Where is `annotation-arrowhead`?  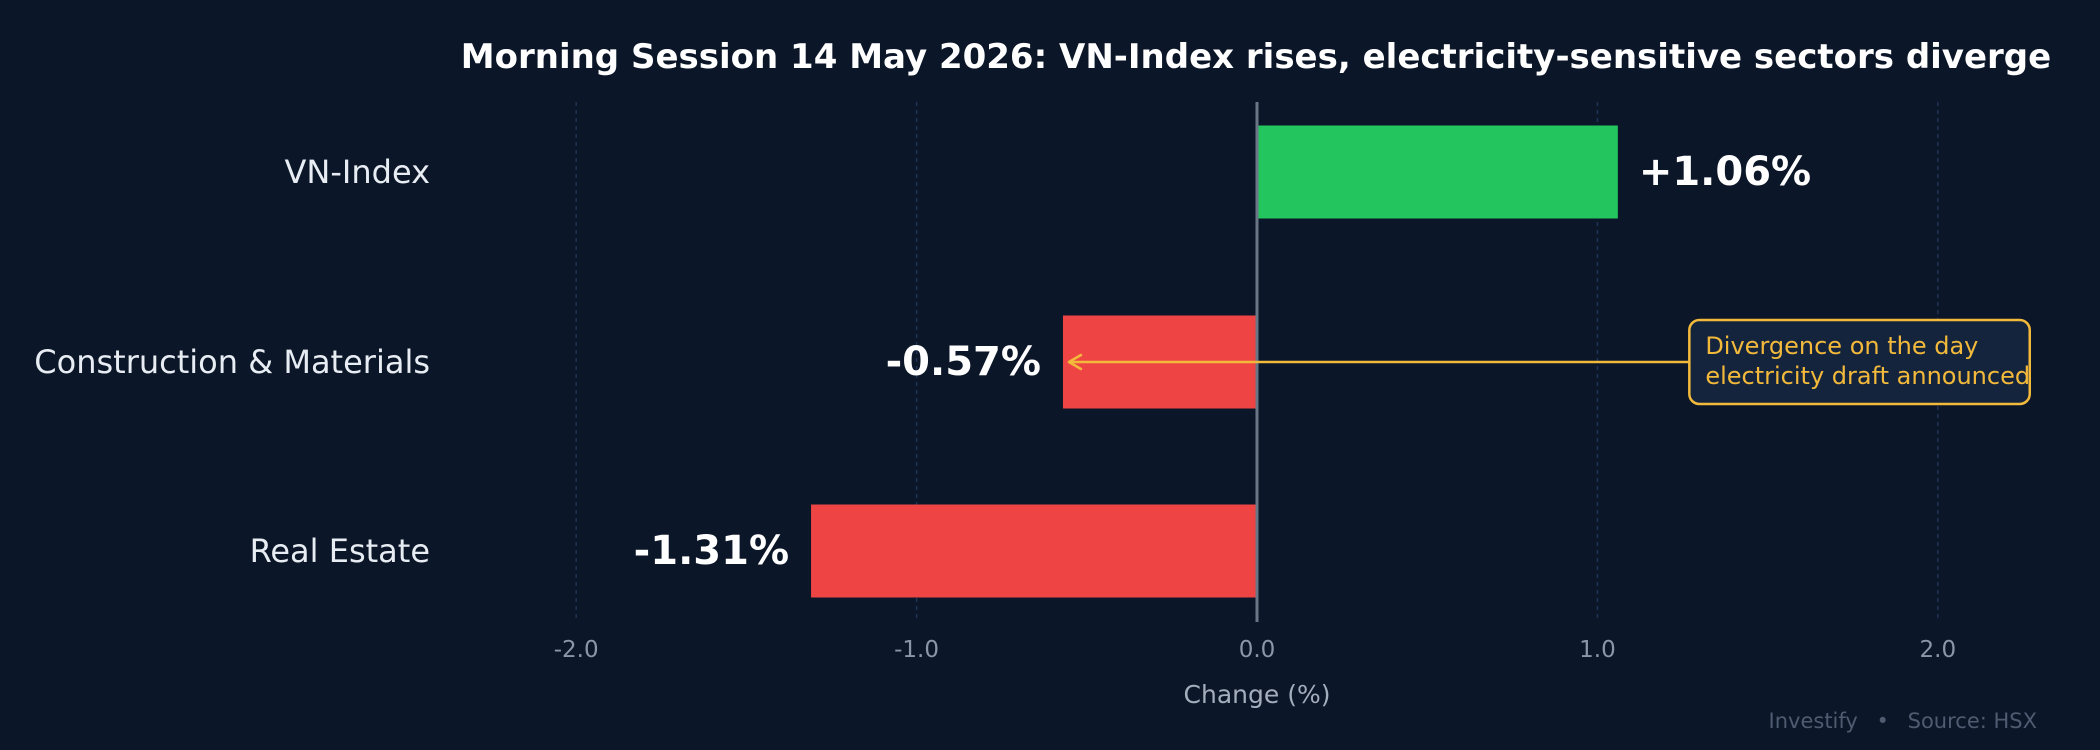
annotation-arrowhead is located at coordinates (1075, 362).